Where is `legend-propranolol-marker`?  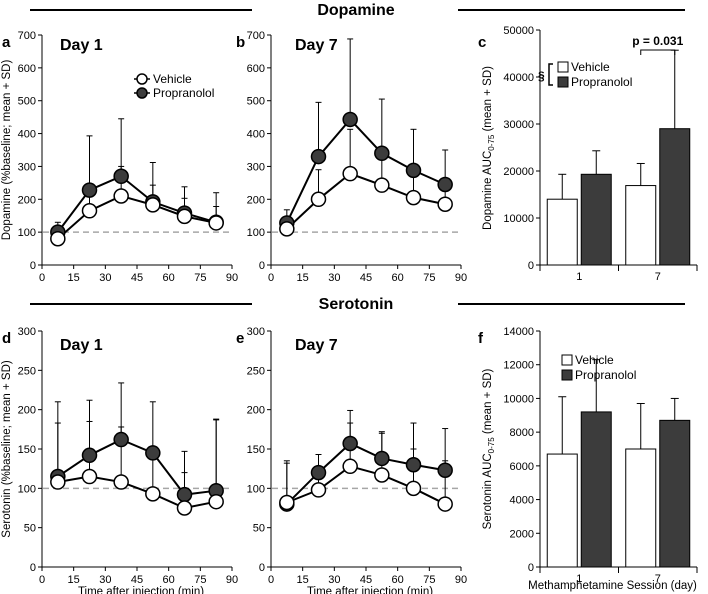 legend-propranolol-marker is located at coordinates (142, 93).